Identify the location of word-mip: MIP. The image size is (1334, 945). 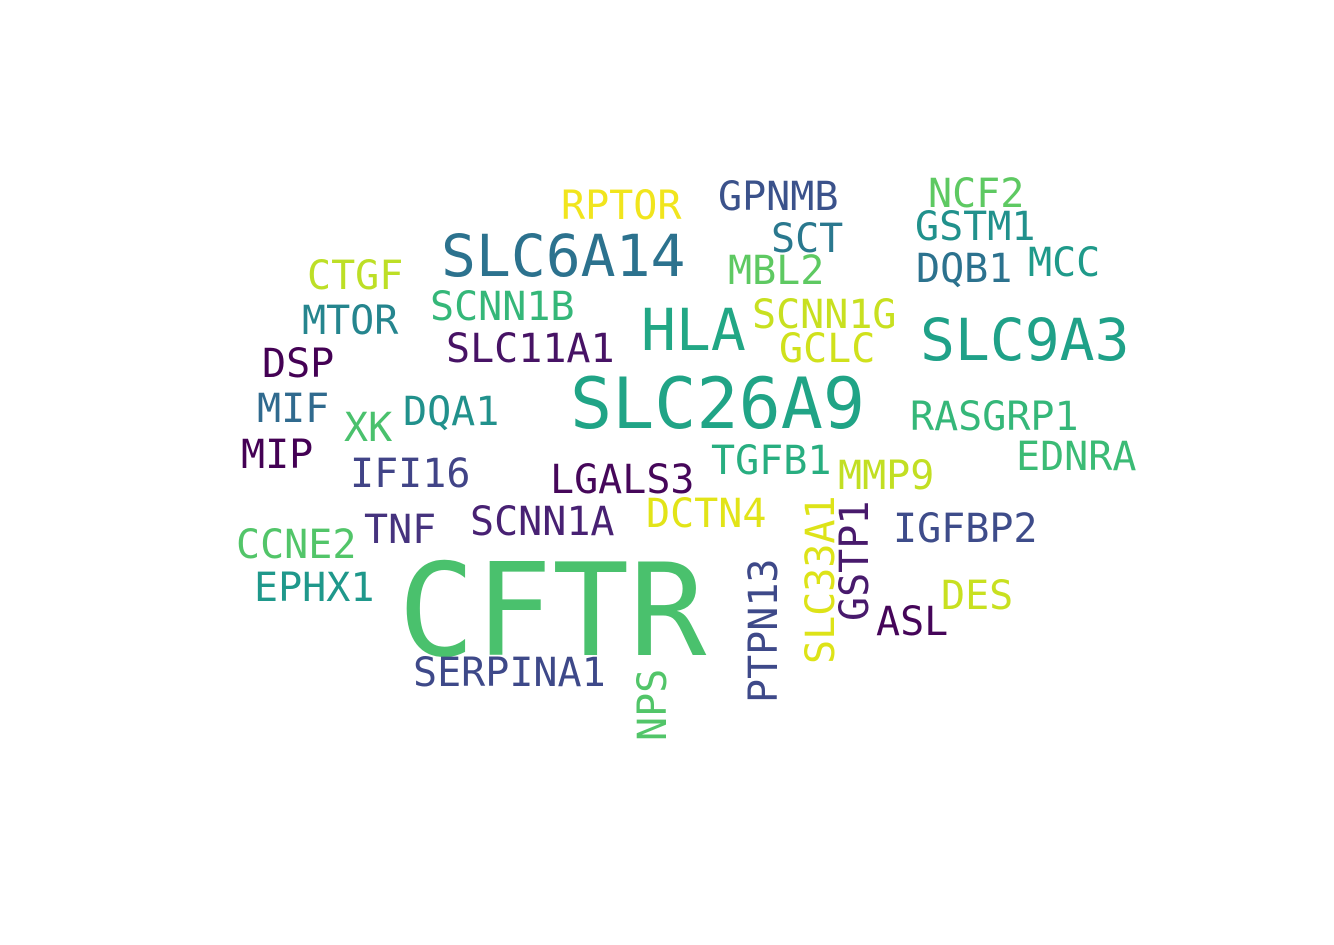
(277, 455).